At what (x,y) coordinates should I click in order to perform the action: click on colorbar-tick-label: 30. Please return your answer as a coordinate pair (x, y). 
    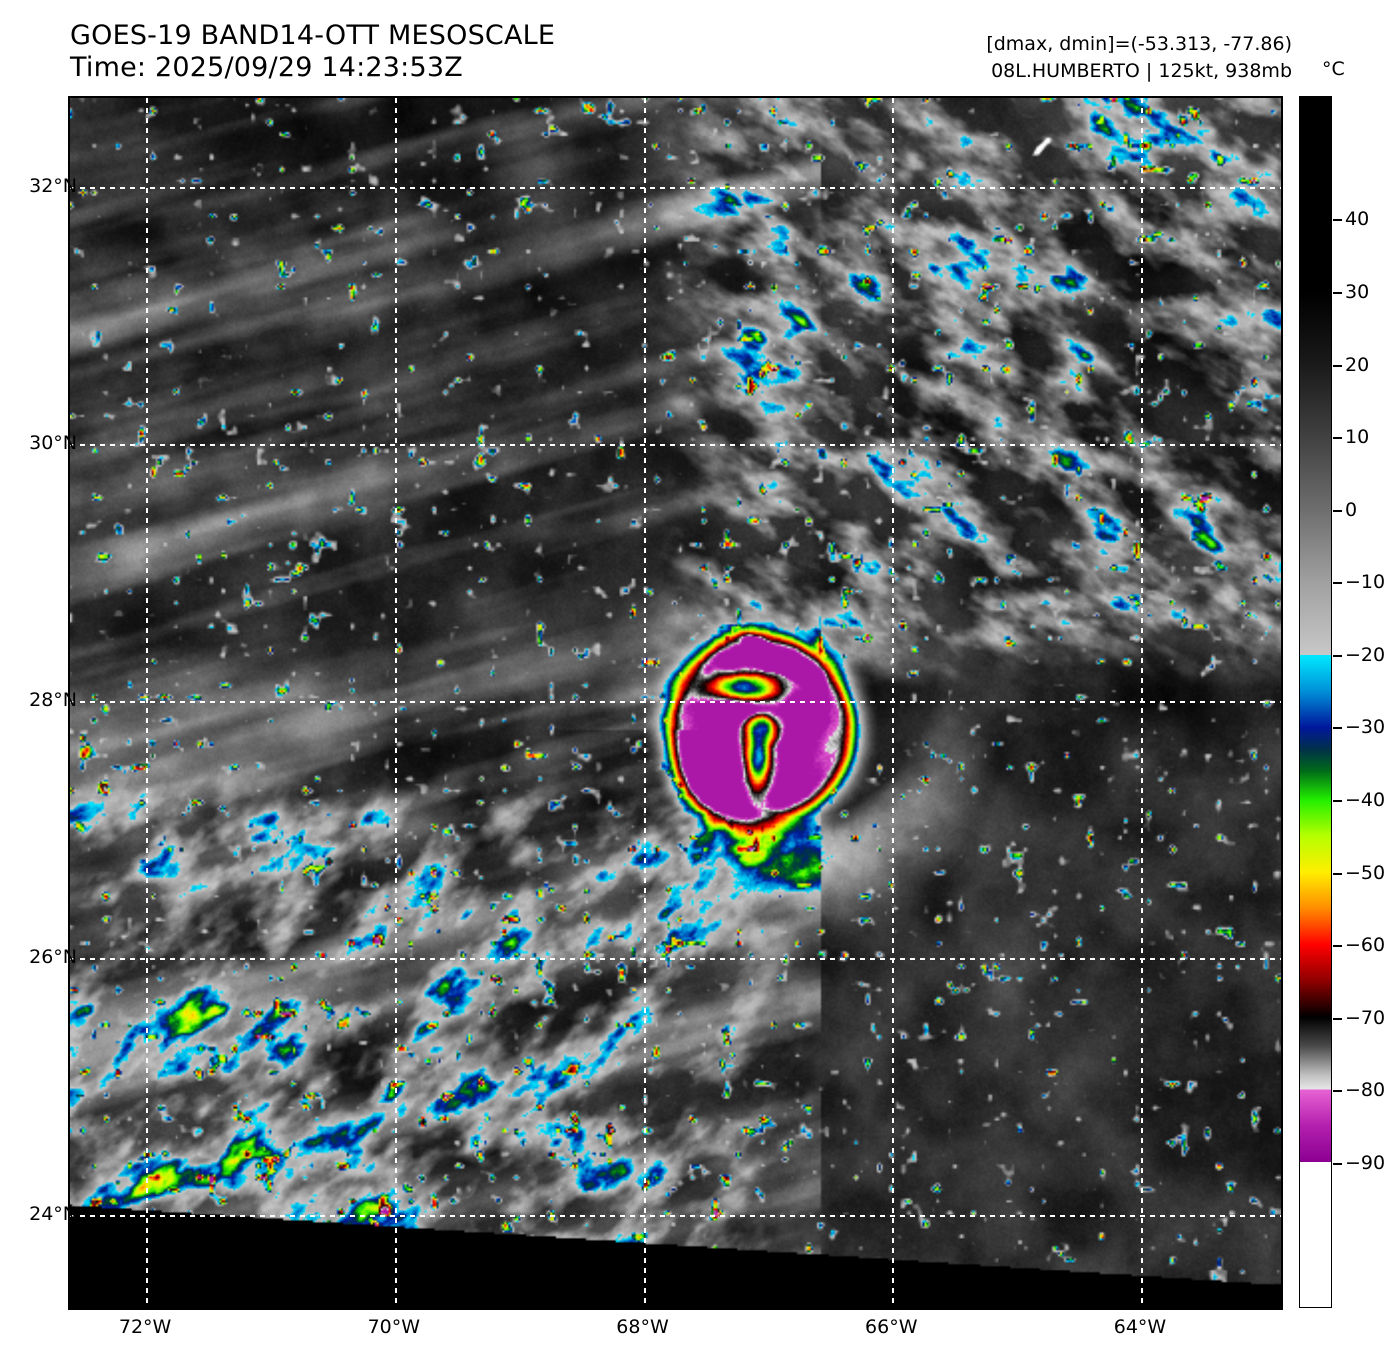
    Looking at the image, I should click on (1357, 292).